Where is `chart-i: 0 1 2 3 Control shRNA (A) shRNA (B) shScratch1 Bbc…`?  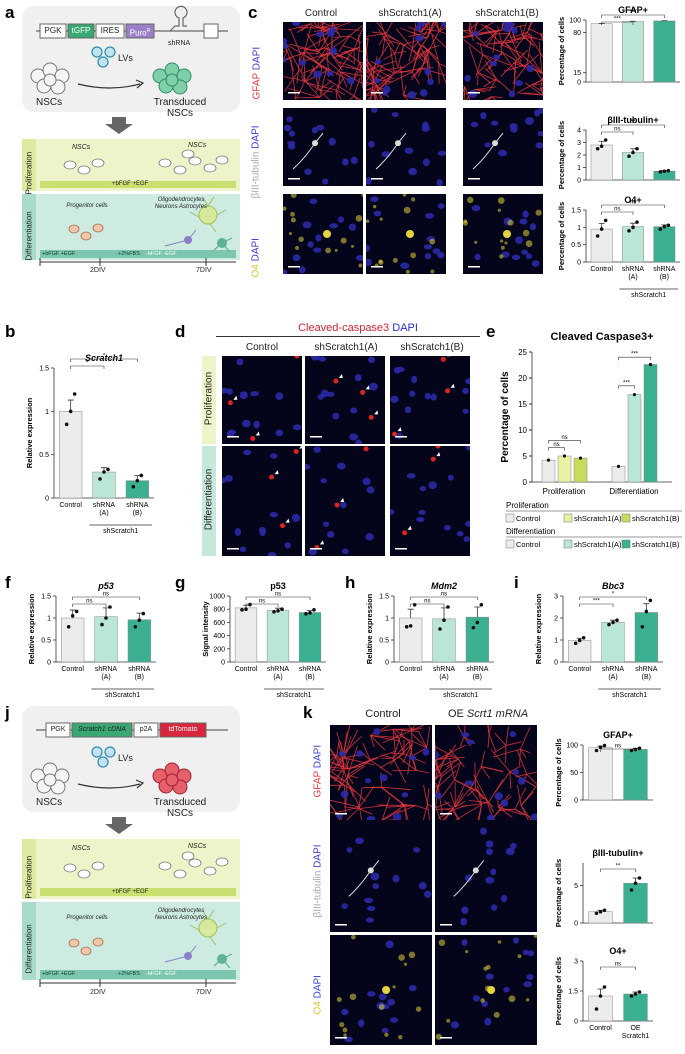
chart-i: 0 1 2 3 Control shRNA (A) shRNA (B) shScratch1 Bbc… is located at coordinates (598, 640).